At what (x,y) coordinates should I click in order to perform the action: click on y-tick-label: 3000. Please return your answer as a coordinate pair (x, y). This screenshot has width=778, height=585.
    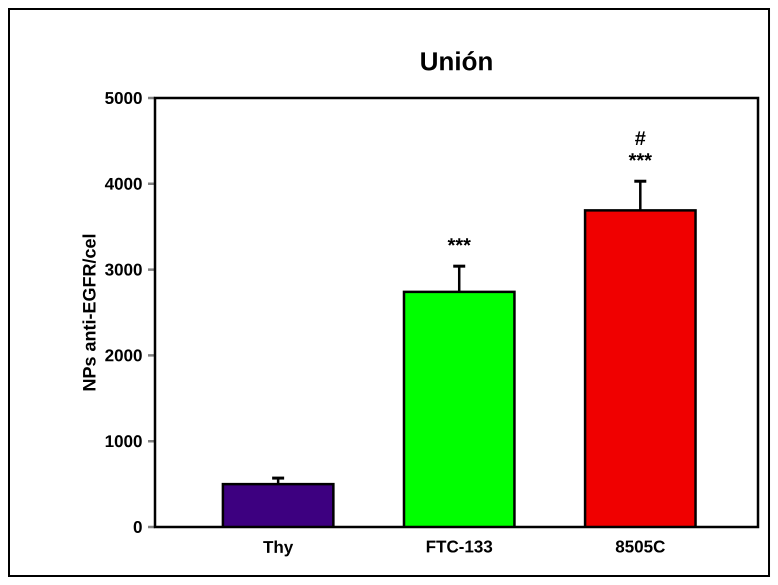
    Looking at the image, I should click on (123, 270).